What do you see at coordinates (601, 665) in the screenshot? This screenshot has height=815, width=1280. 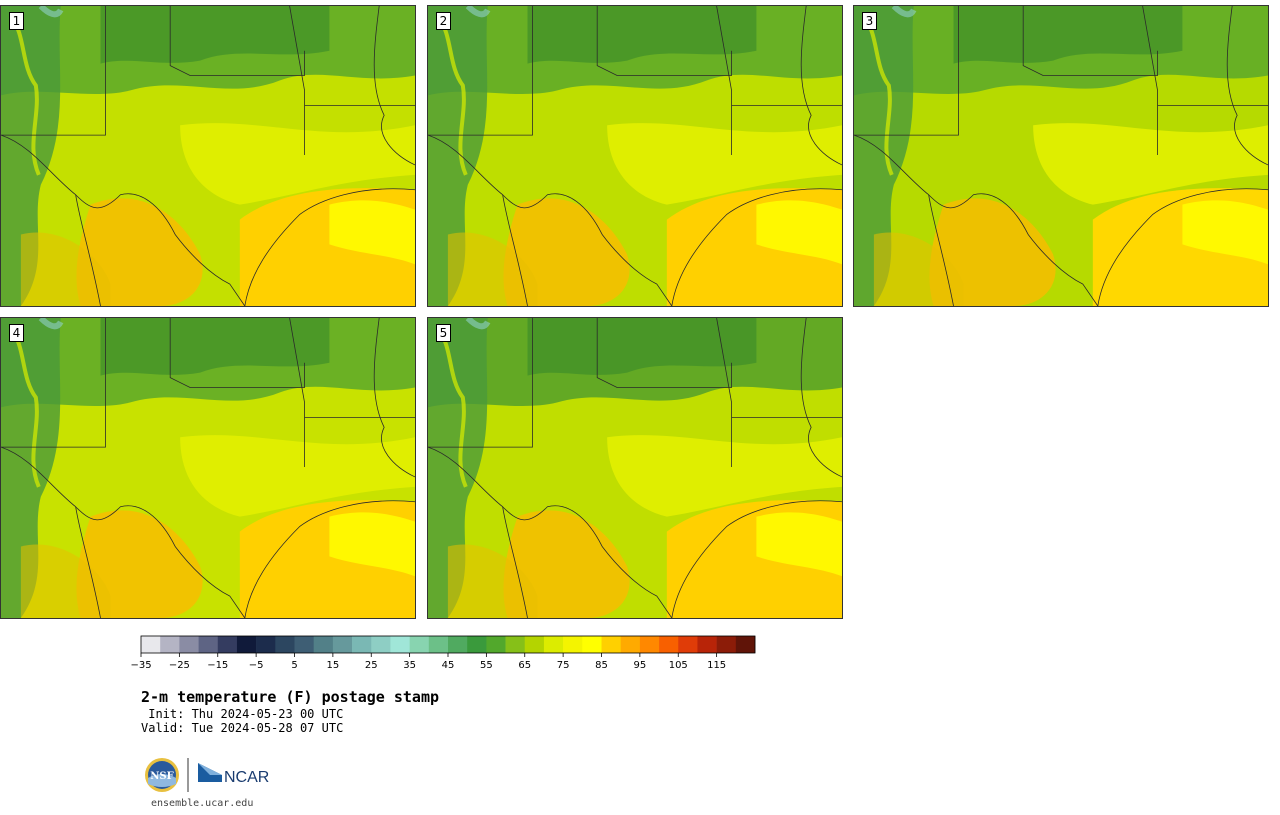 I see `colorbar-tick-label: 85` at bounding box center [601, 665].